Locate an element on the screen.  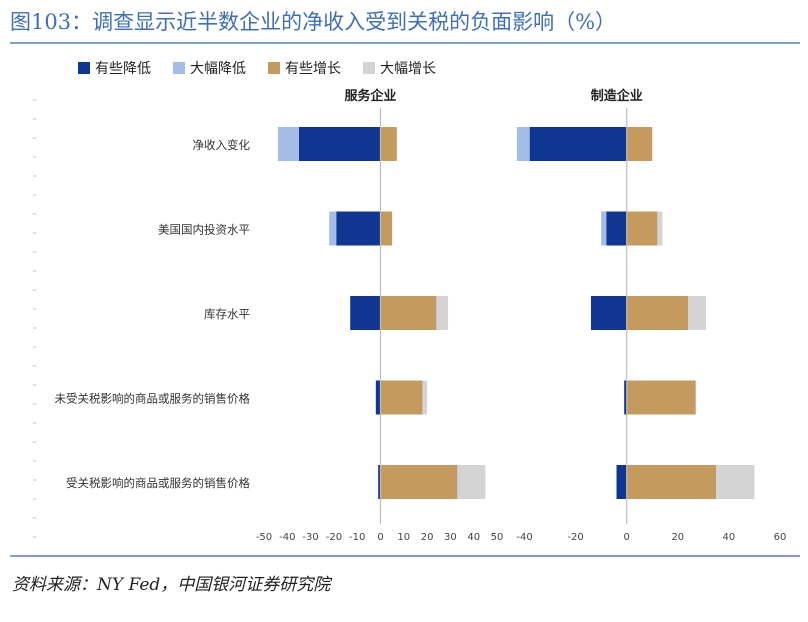
legend-label-0: 有些降低 is located at coordinates (123, 69).